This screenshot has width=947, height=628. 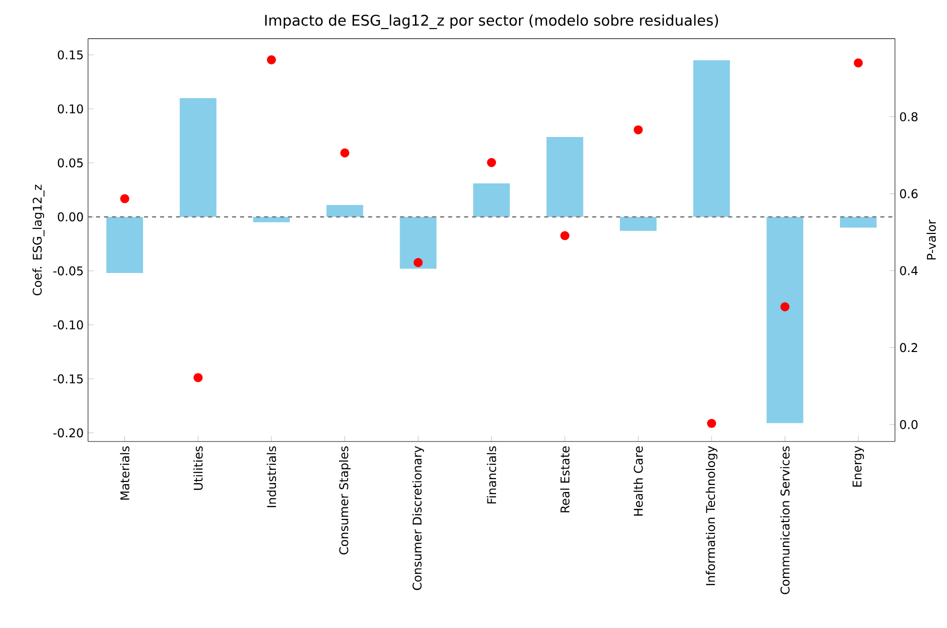 I want to click on x-tick-label: Financials, so click(x=491, y=475).